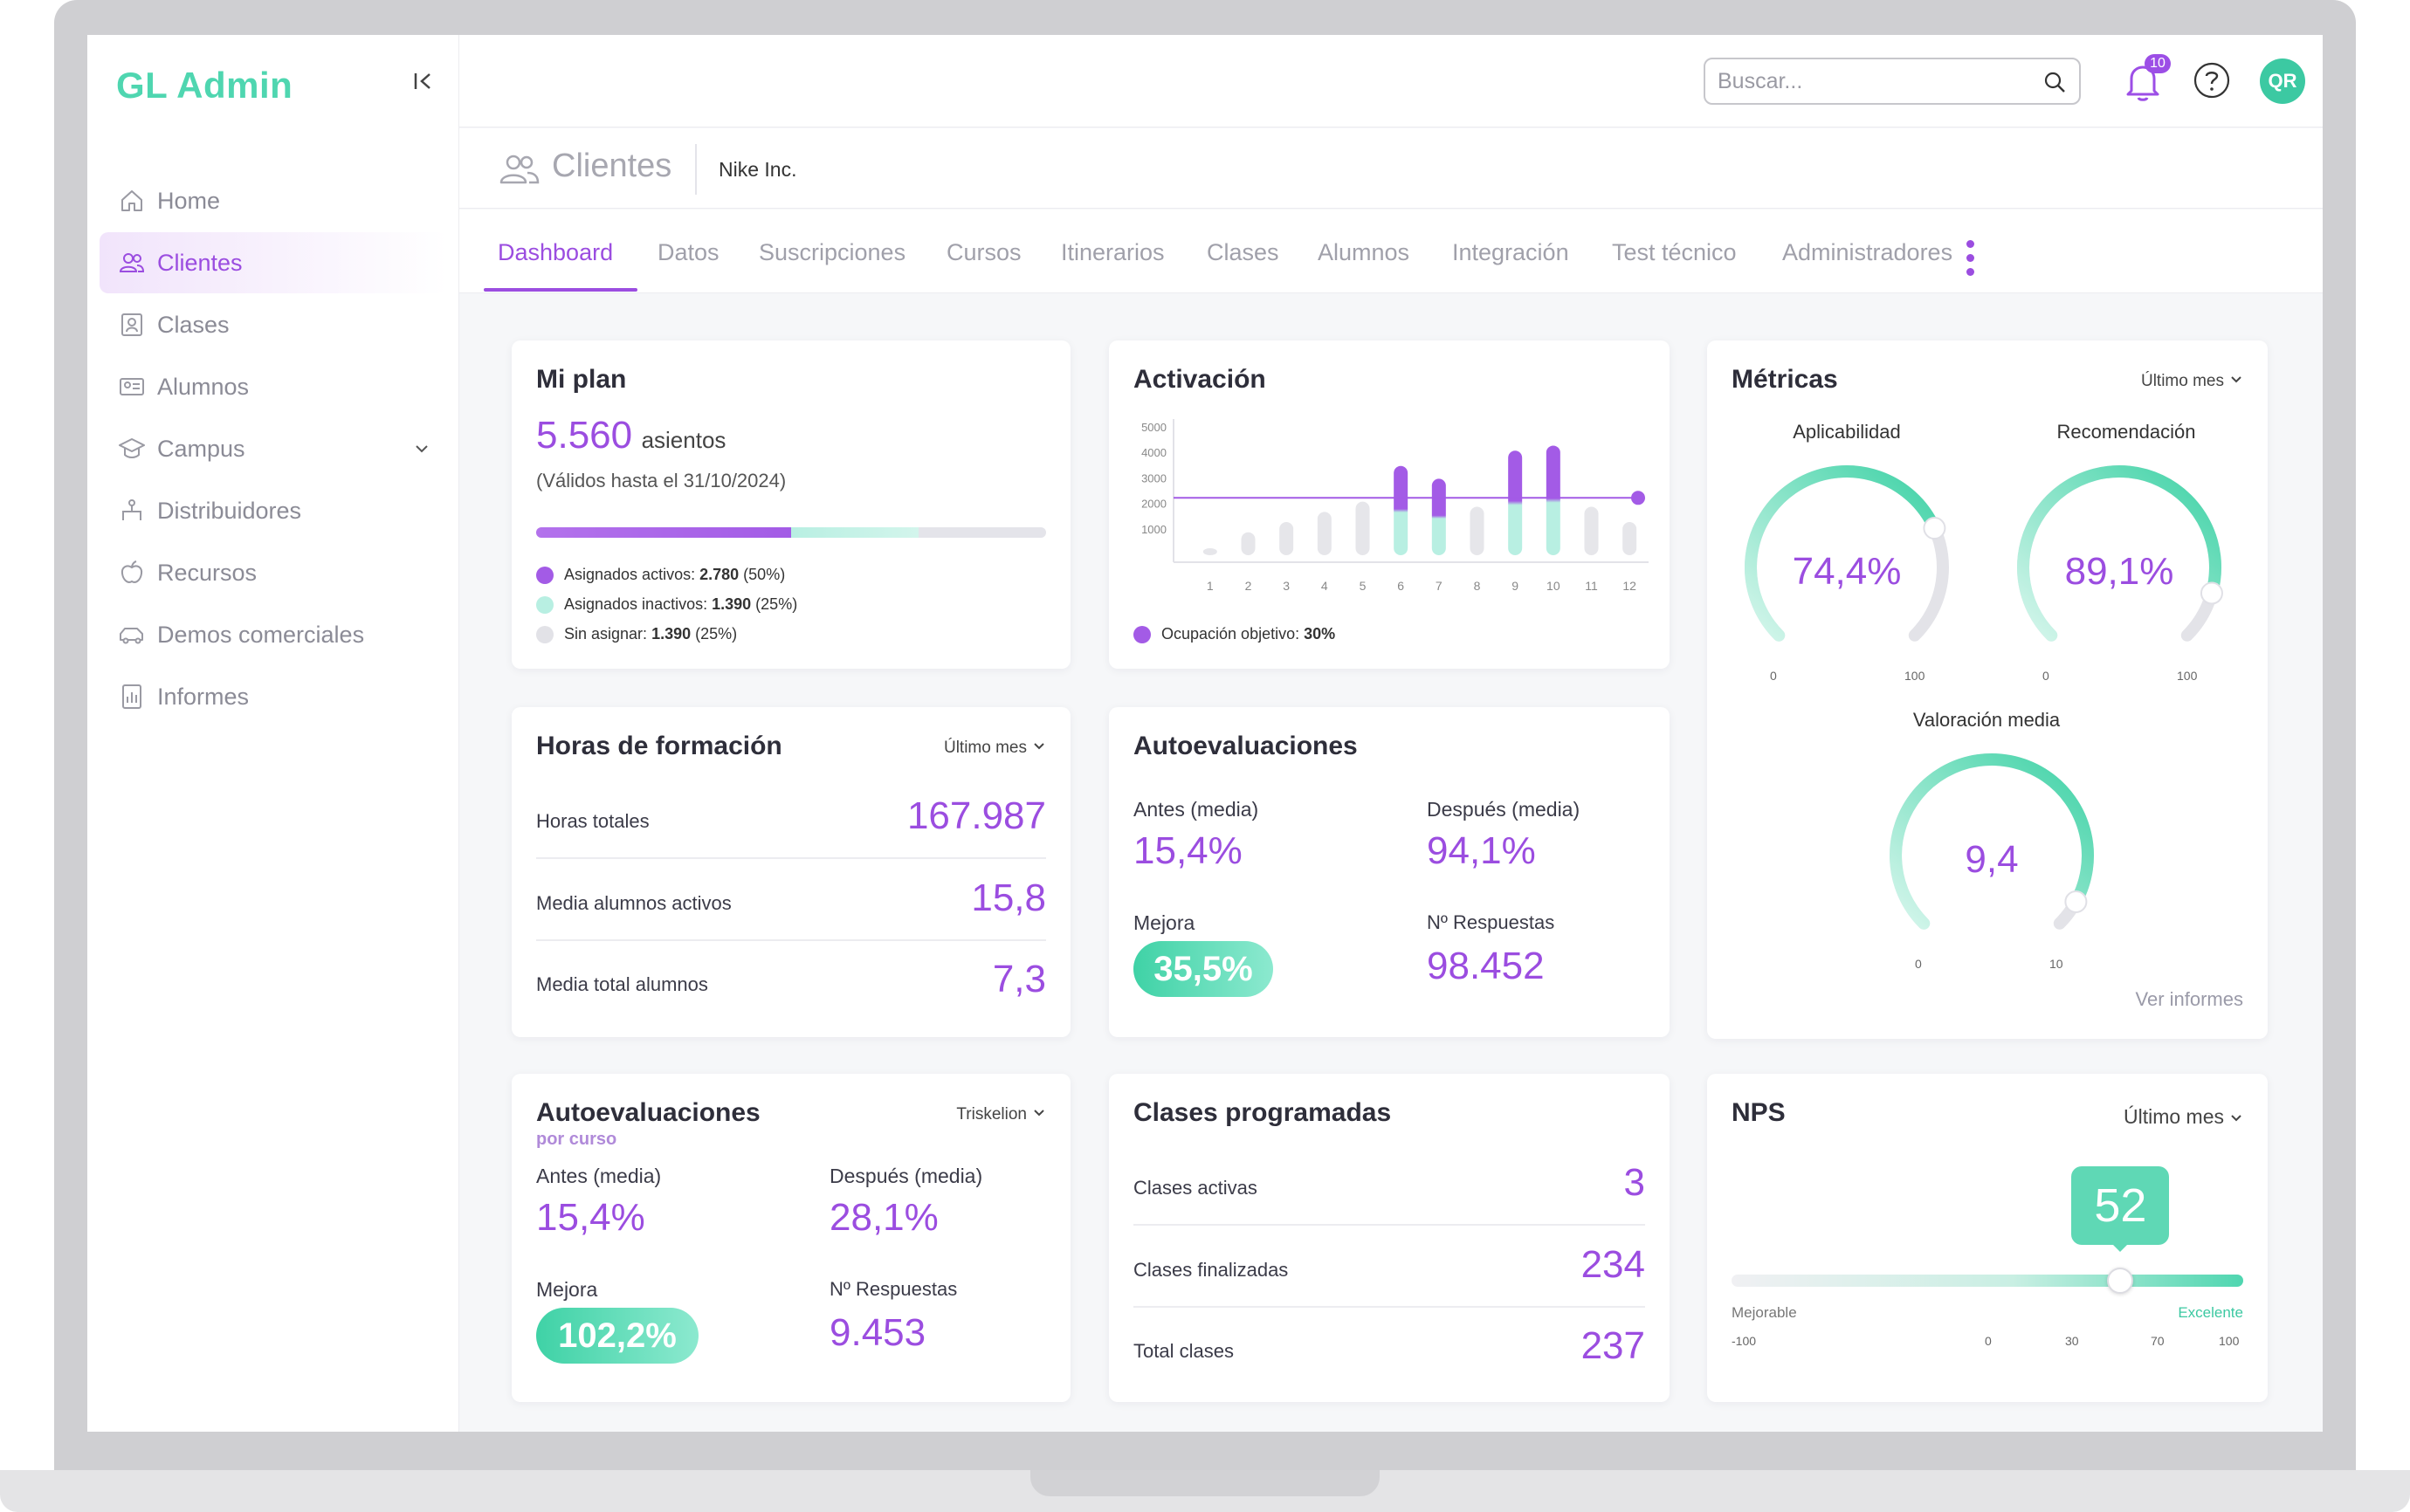 This screenshot has height=1512, width=2410. What do you see at coordinates (207, 573) in the screenshot?
I see `sidebar-item-label: Recursos` at bounding box center [207, 573].